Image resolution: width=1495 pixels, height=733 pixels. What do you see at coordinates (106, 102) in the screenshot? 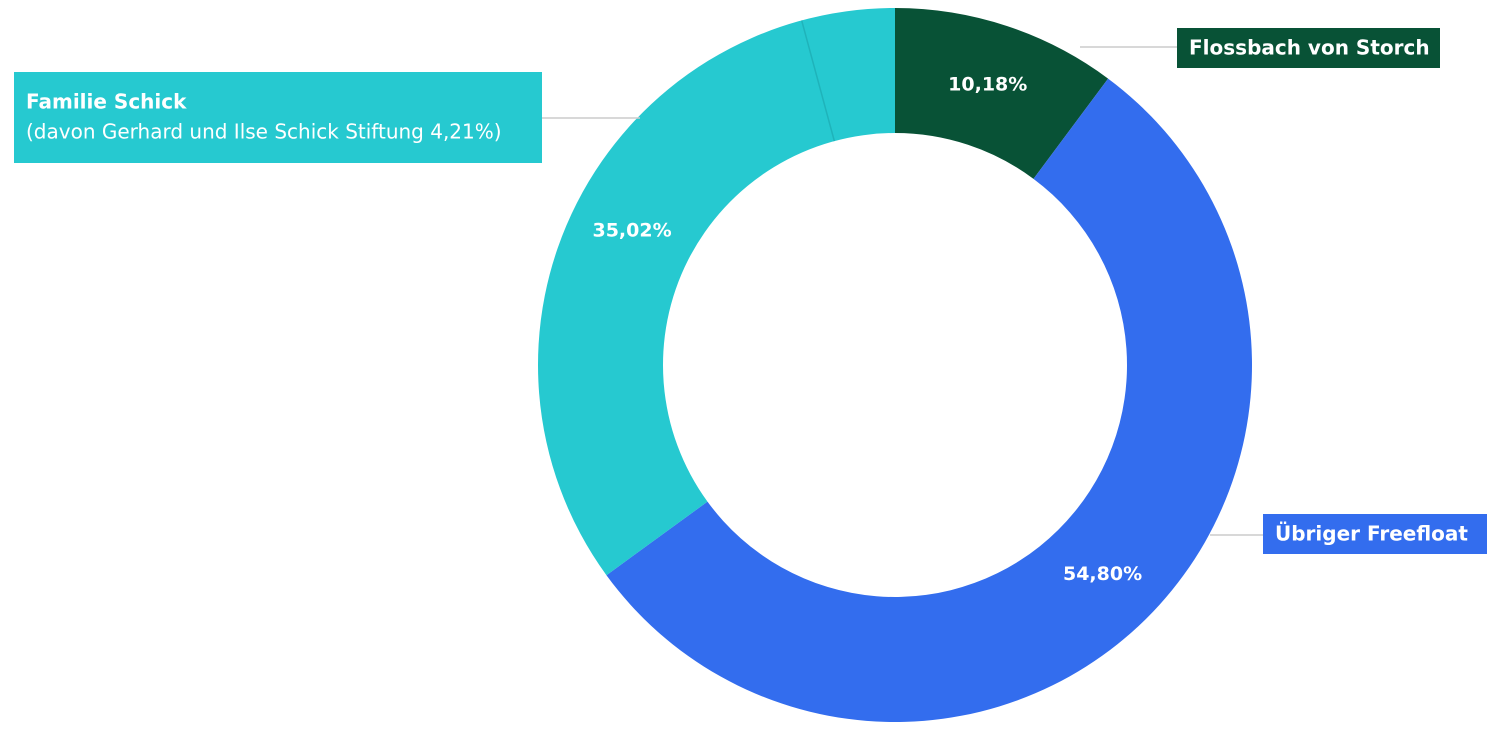
I see `segment-label: Familie Schick` at bounding box center [106, 102].